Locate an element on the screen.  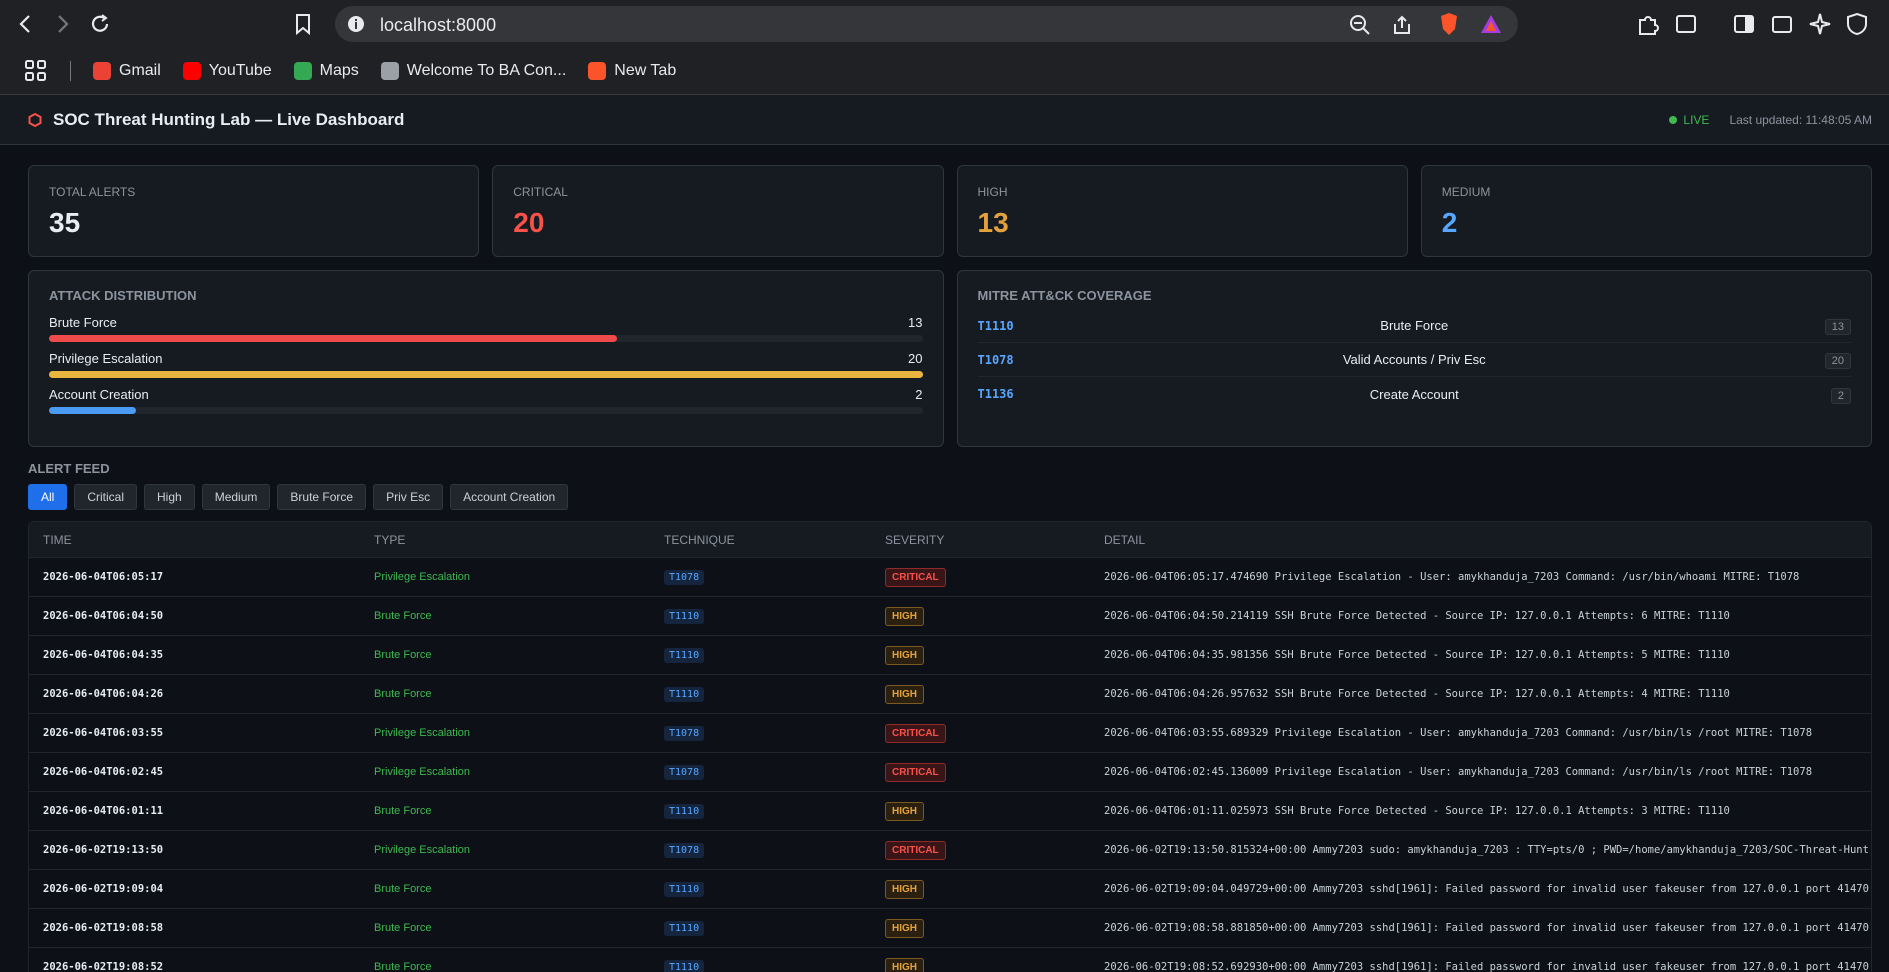
attack-count: 13 is located at coordinates (915, 322).